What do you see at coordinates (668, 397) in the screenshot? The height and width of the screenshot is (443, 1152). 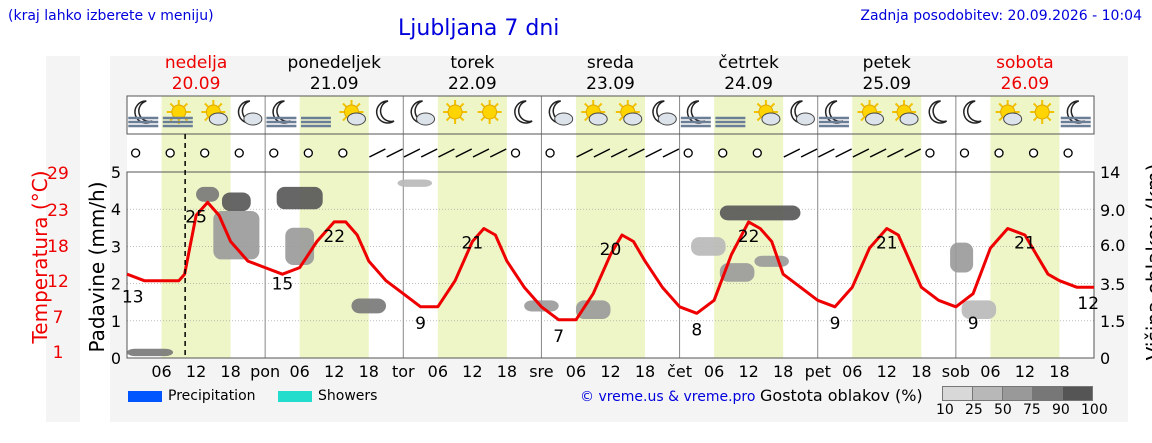 I see `copyright-link: © vreme.us & vreme.pro` at bounding box center [668, 397].